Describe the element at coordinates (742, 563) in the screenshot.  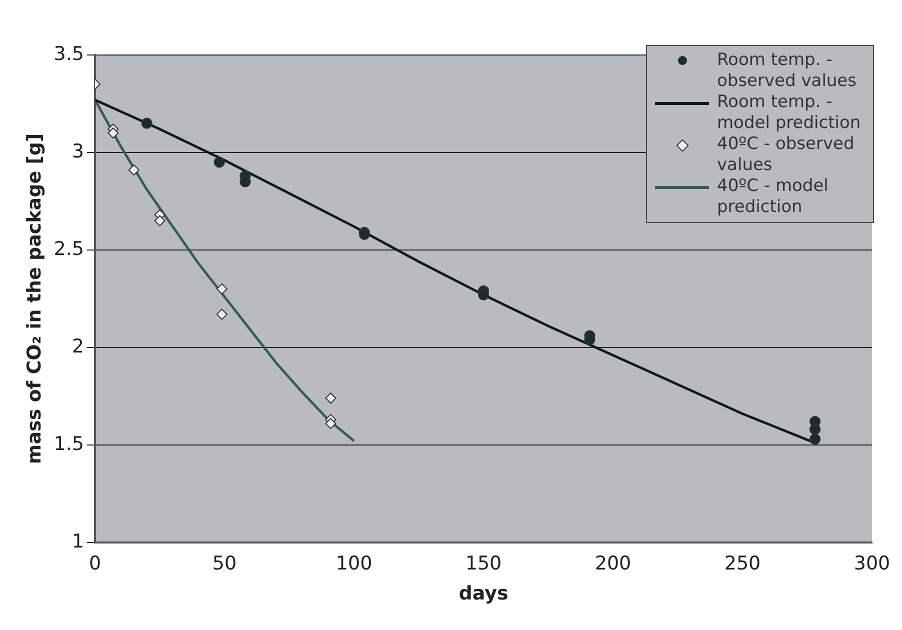
I see `x-tick-label: 250` at that location.